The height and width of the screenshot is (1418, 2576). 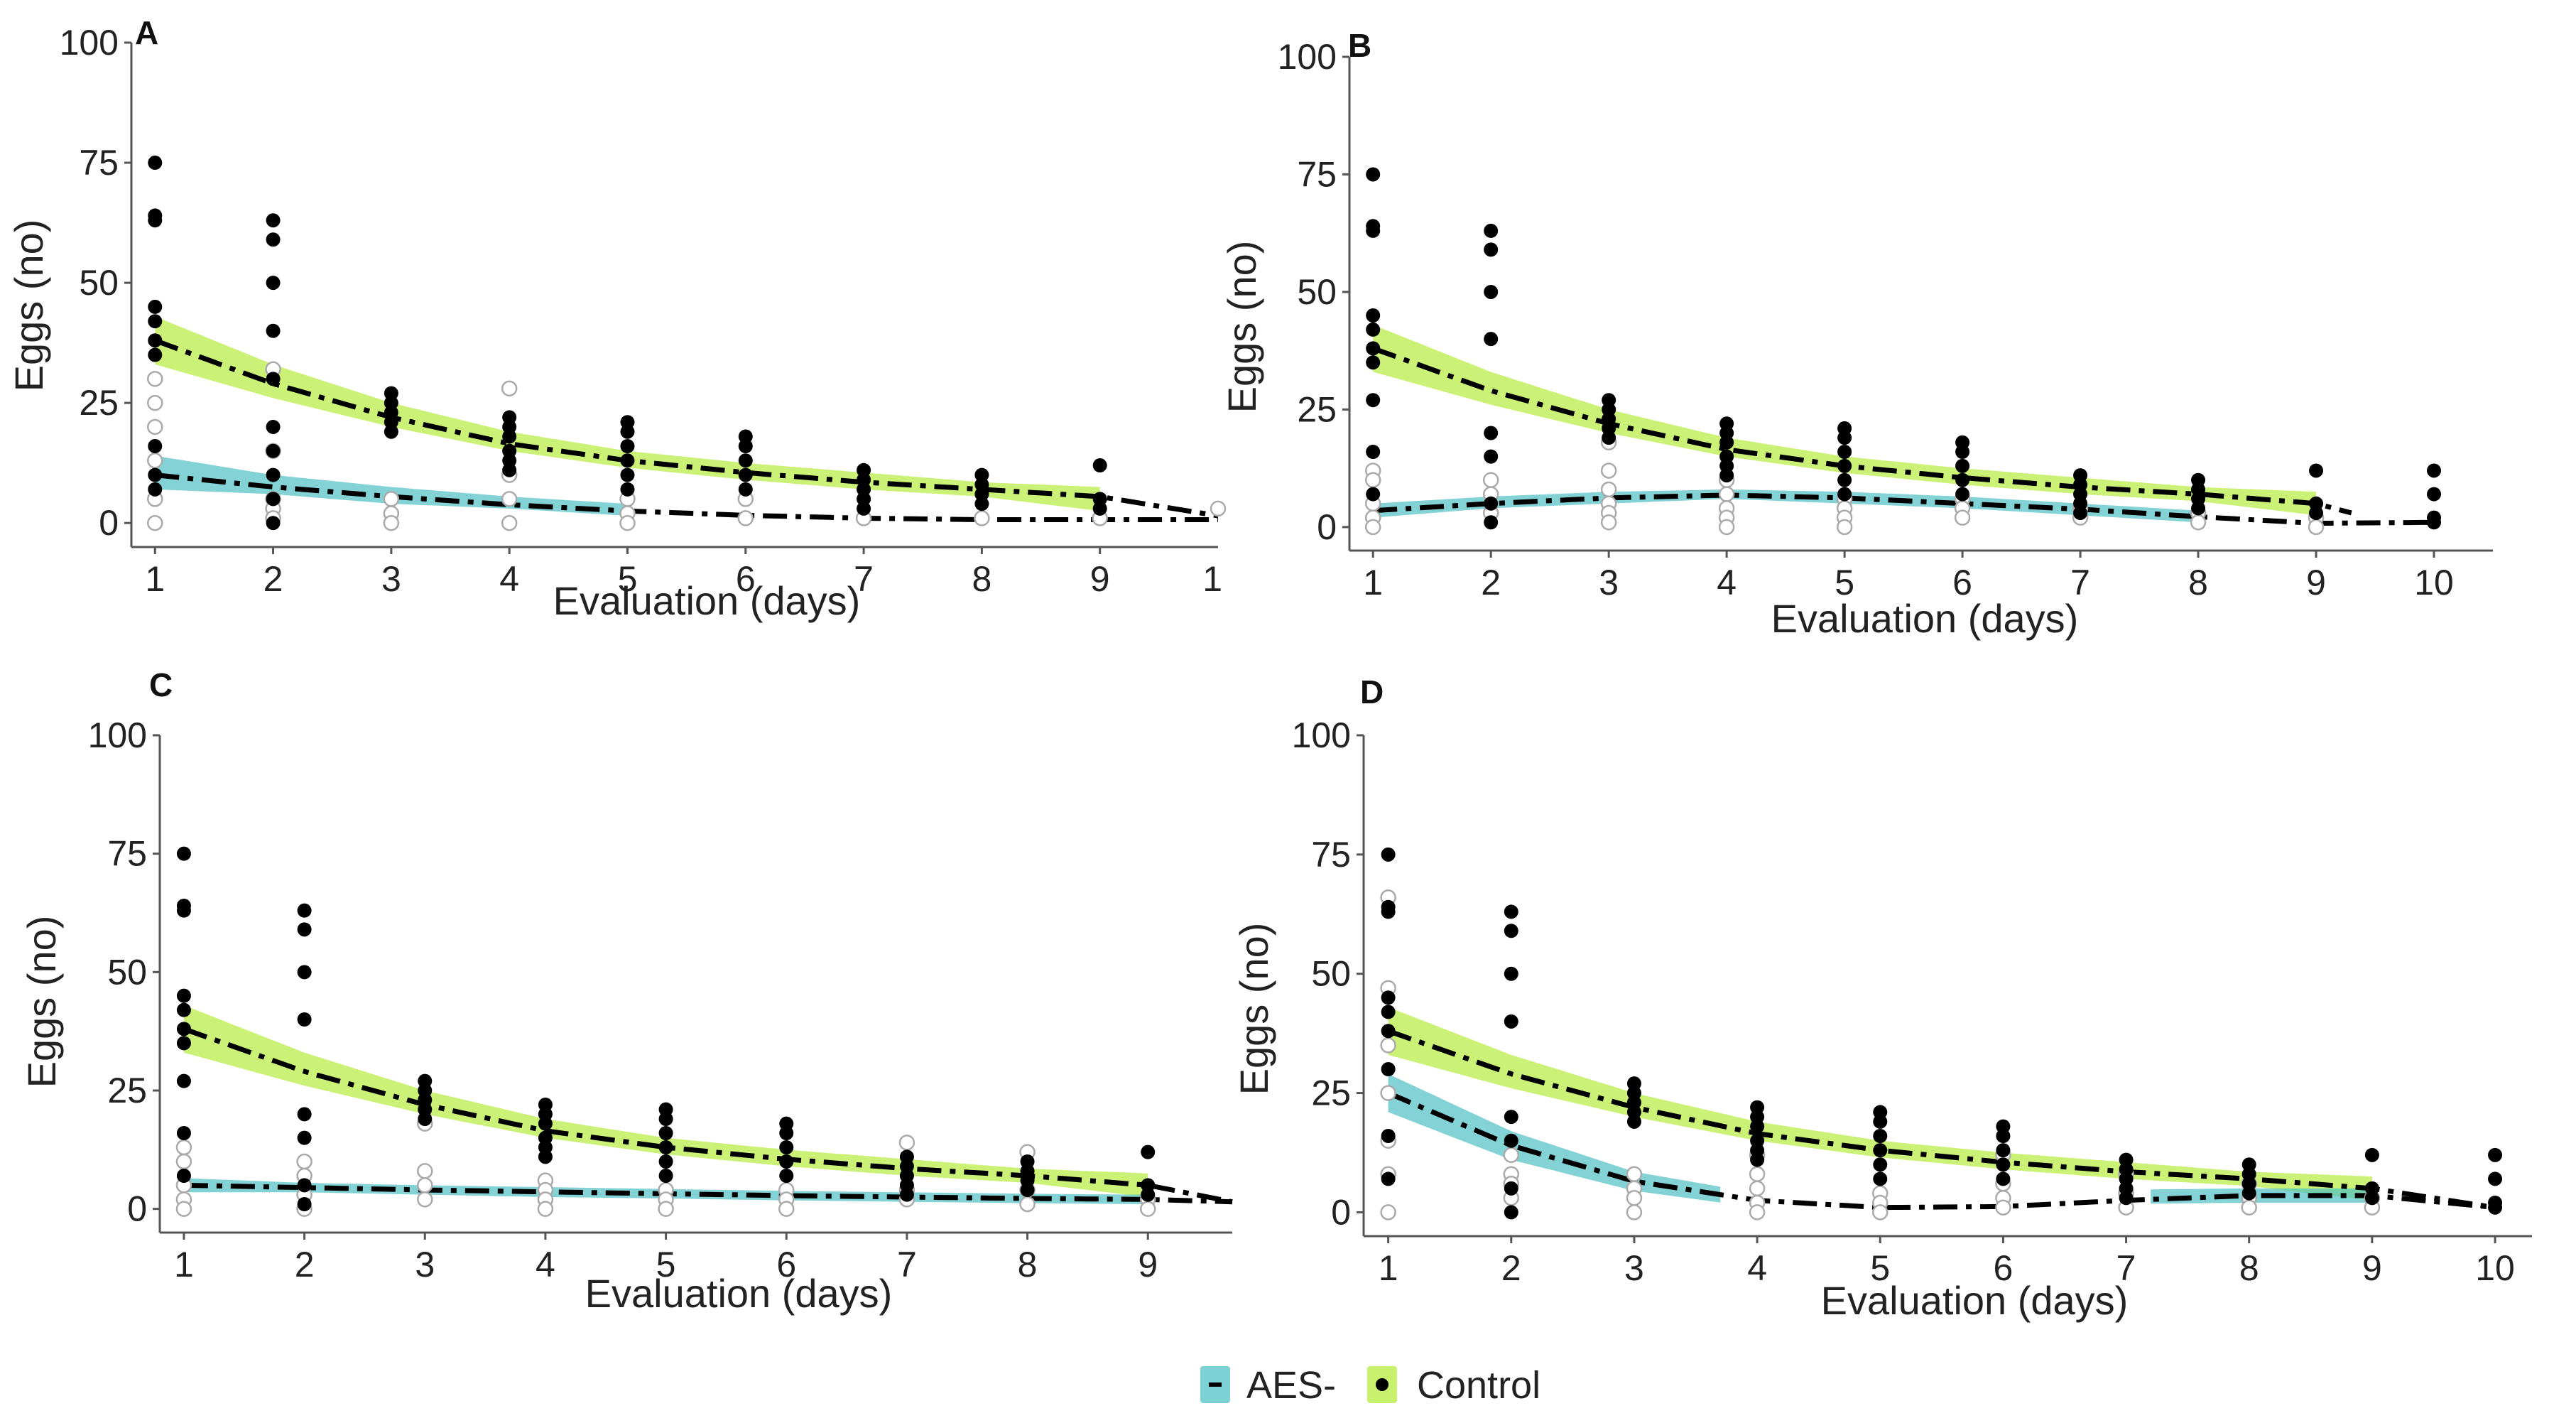 I want to click on y-tick-label: 75, so click(x=1317, y=174).